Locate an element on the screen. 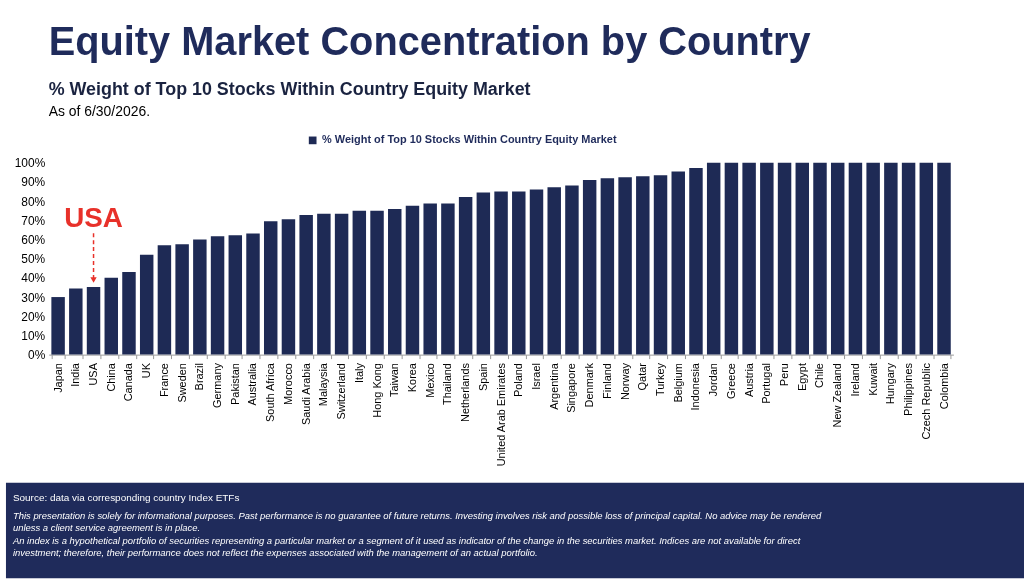 This screenshot has width=1024, height=580. y-tick-label: 60% is located at coordinates (33, 239).